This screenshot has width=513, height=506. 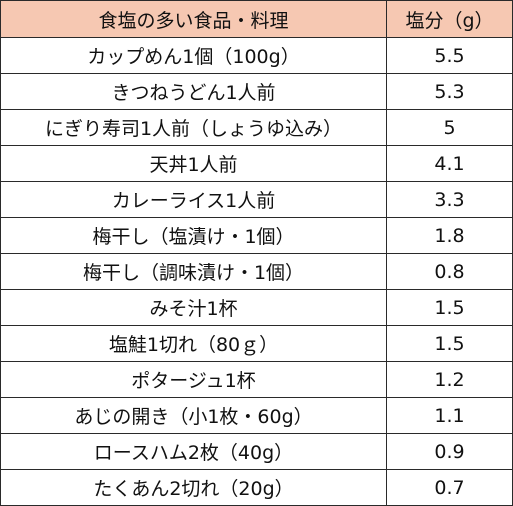 I want to click on salt-cell: 1.2, so click(x=449, y=379).